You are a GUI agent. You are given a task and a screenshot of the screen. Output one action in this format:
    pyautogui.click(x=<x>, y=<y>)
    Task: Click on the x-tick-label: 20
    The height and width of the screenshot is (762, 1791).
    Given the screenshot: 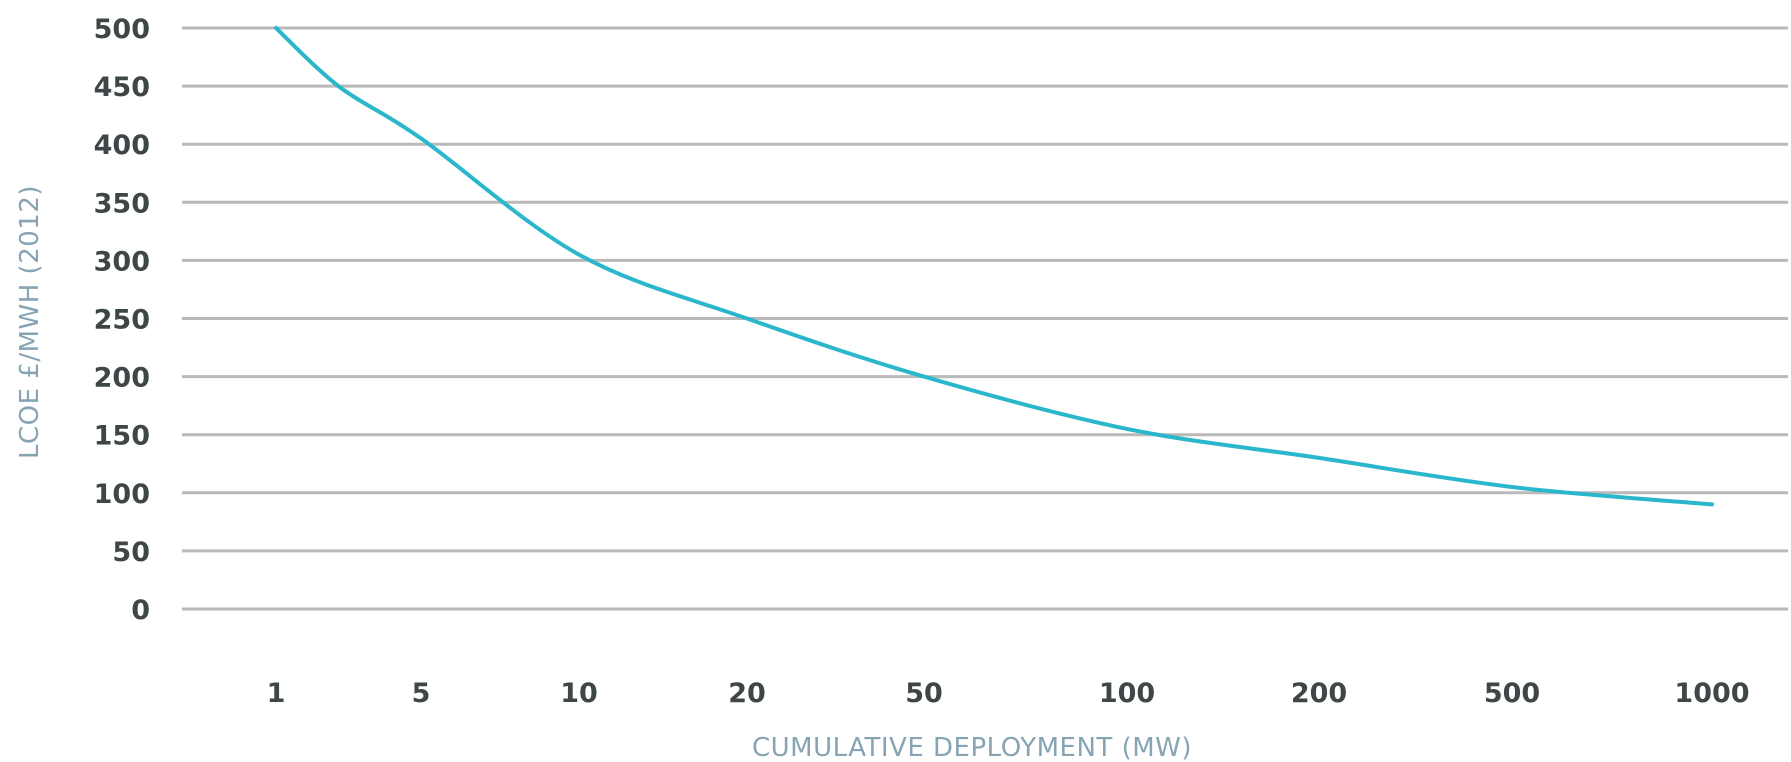 What is the action you would take?
    pyautogui.click(x=747, y=693)
    